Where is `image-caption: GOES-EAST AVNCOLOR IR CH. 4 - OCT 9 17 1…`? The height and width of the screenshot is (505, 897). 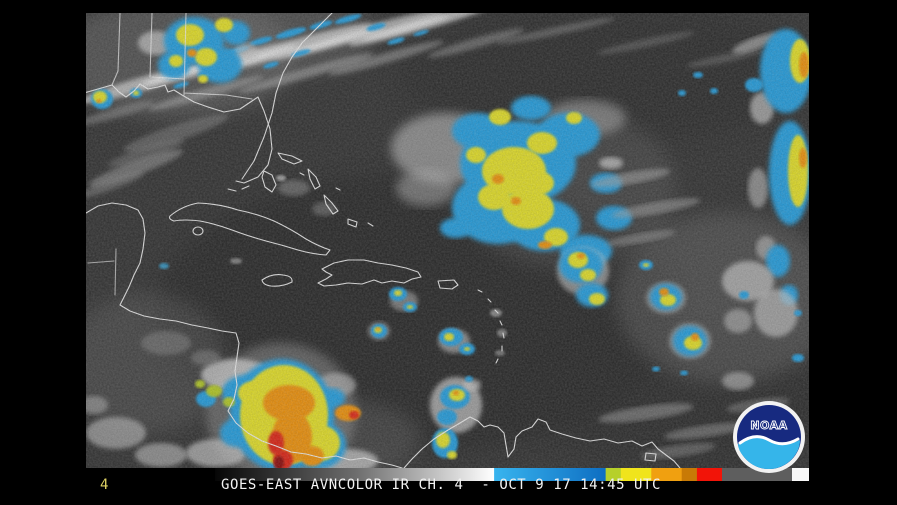 image-caption: GOES-EAST AVNCOLOR IR CH. 4 - OCT 9 17 1… is located at coordinates (441, 485).